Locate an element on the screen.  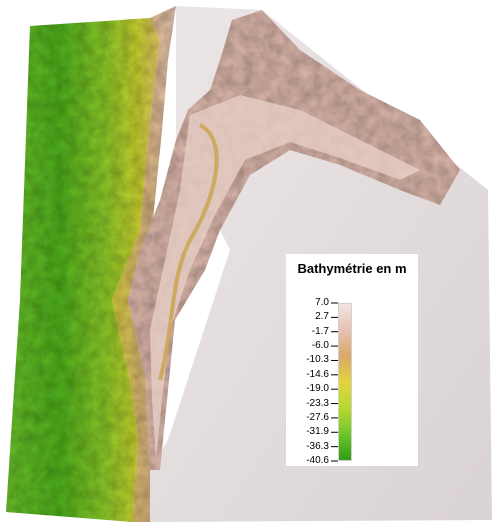
colorbar-tick-label: -10.3 is located at coordinates (317, 360).